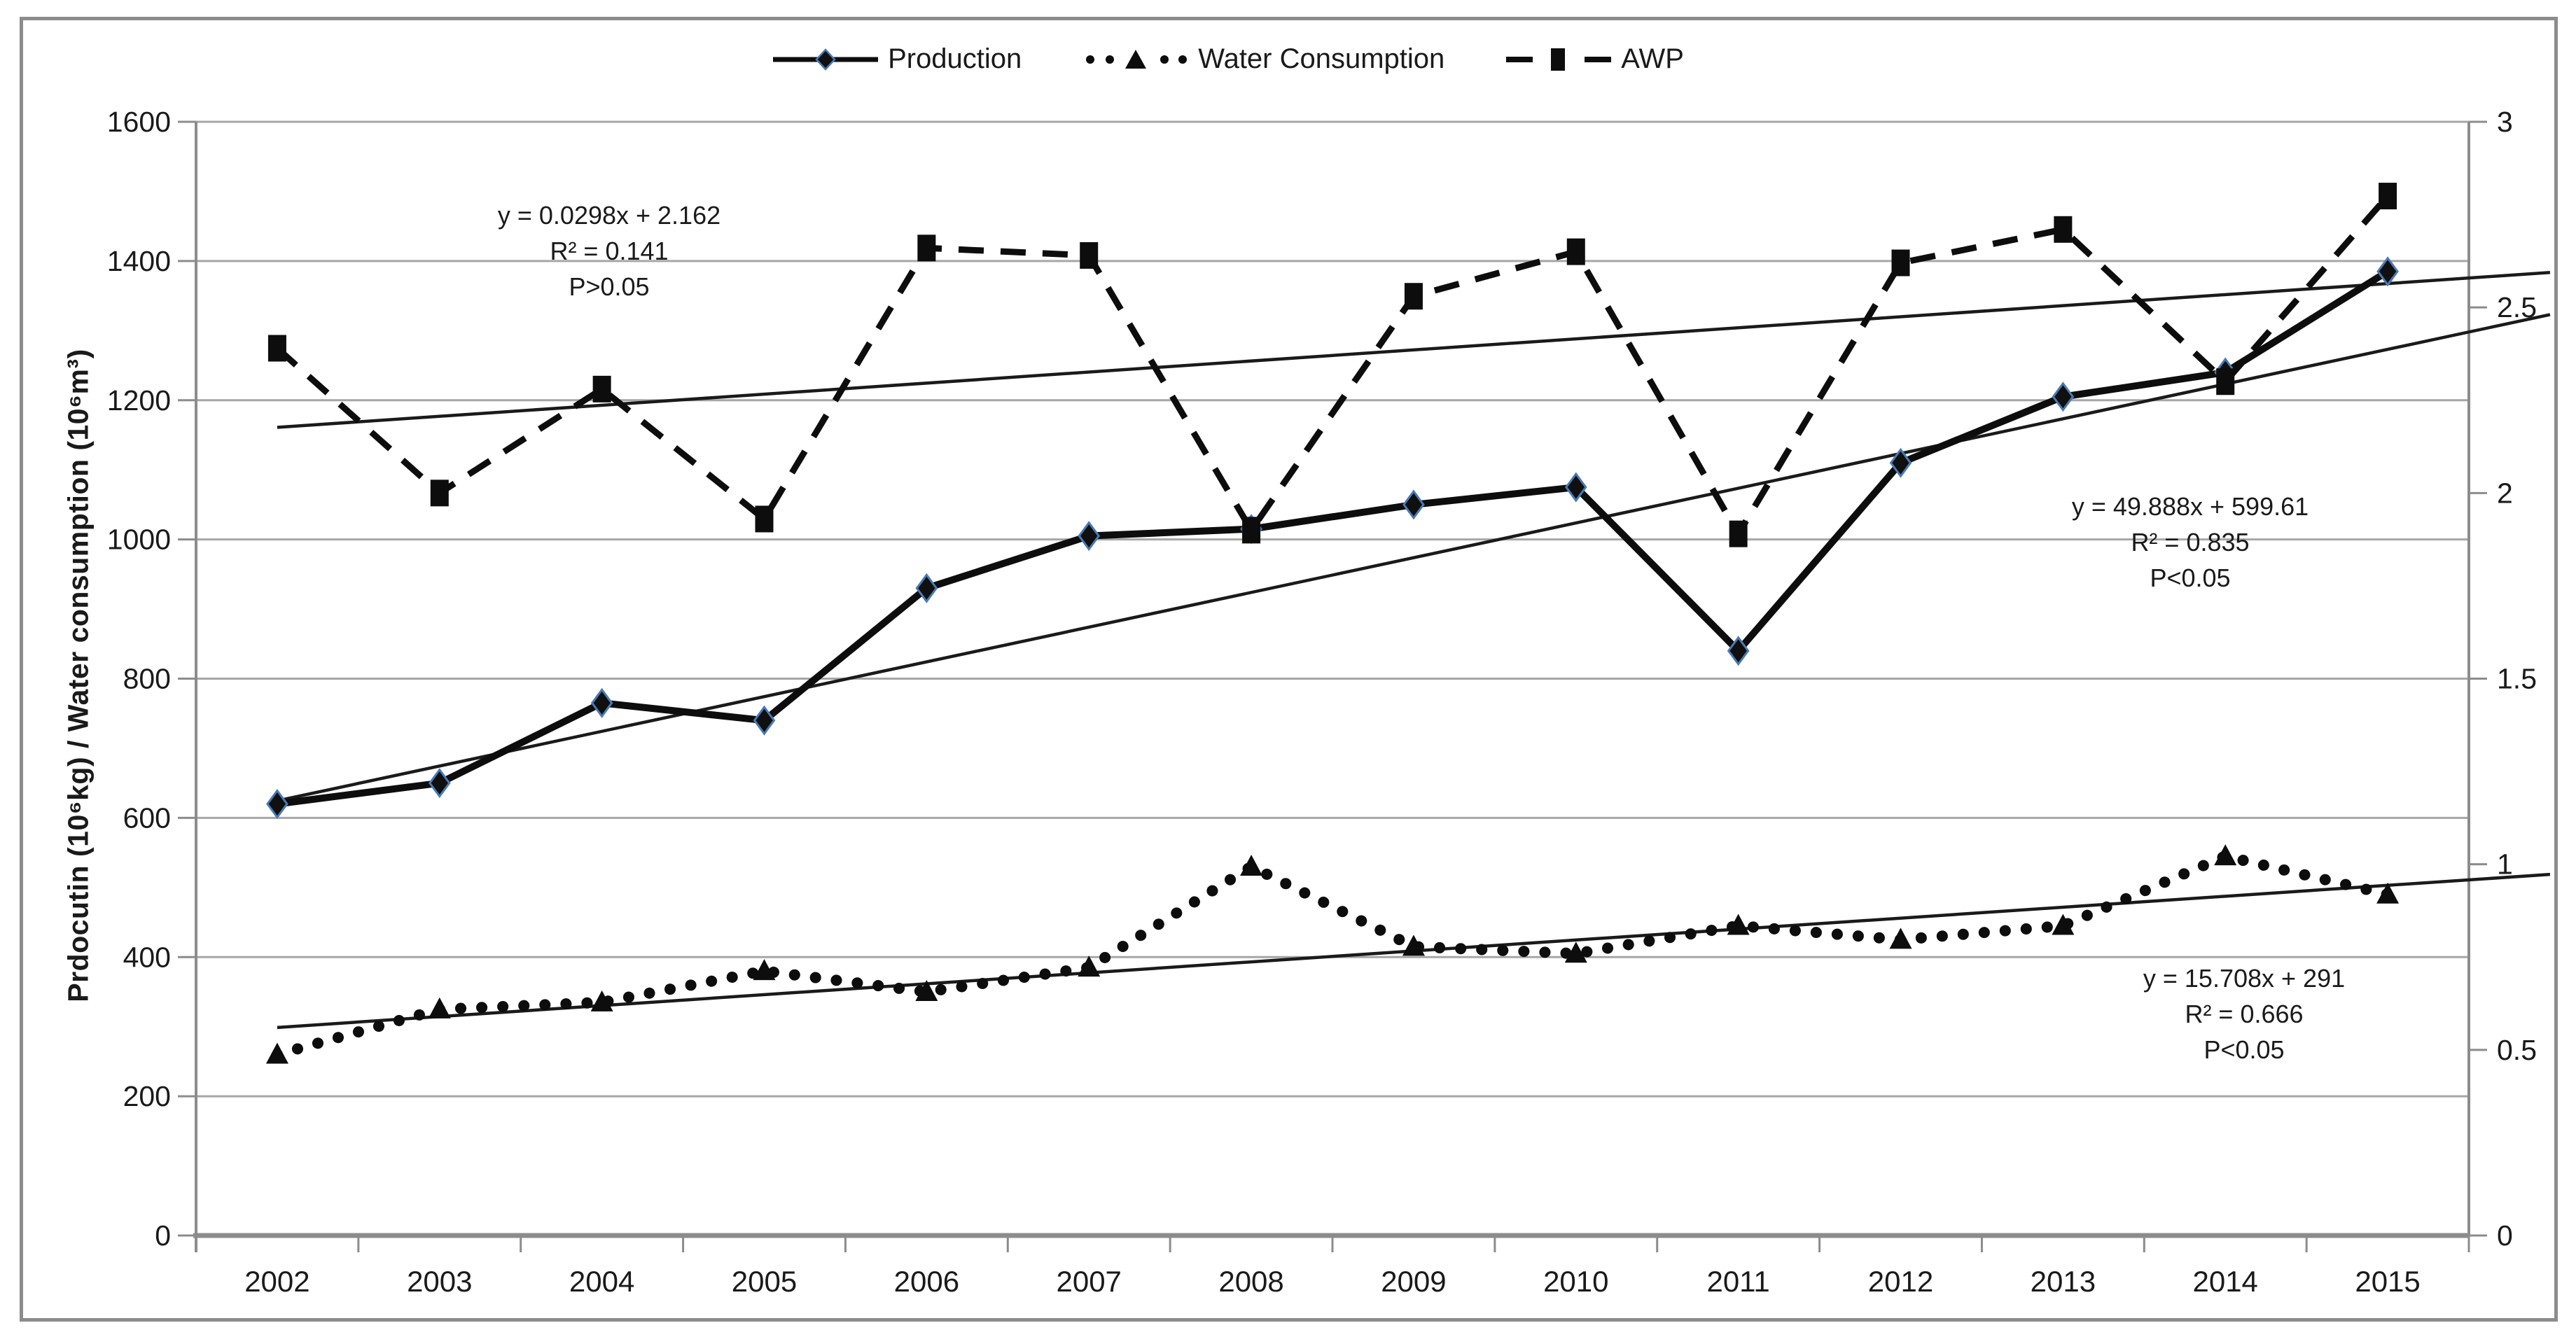 Image resolution: width=2576 pixels, height=1337 pixels. Describe the element at coordinates (139, 122) in the screenshot. I see `left-axis-tick-label: 1600` at that location.